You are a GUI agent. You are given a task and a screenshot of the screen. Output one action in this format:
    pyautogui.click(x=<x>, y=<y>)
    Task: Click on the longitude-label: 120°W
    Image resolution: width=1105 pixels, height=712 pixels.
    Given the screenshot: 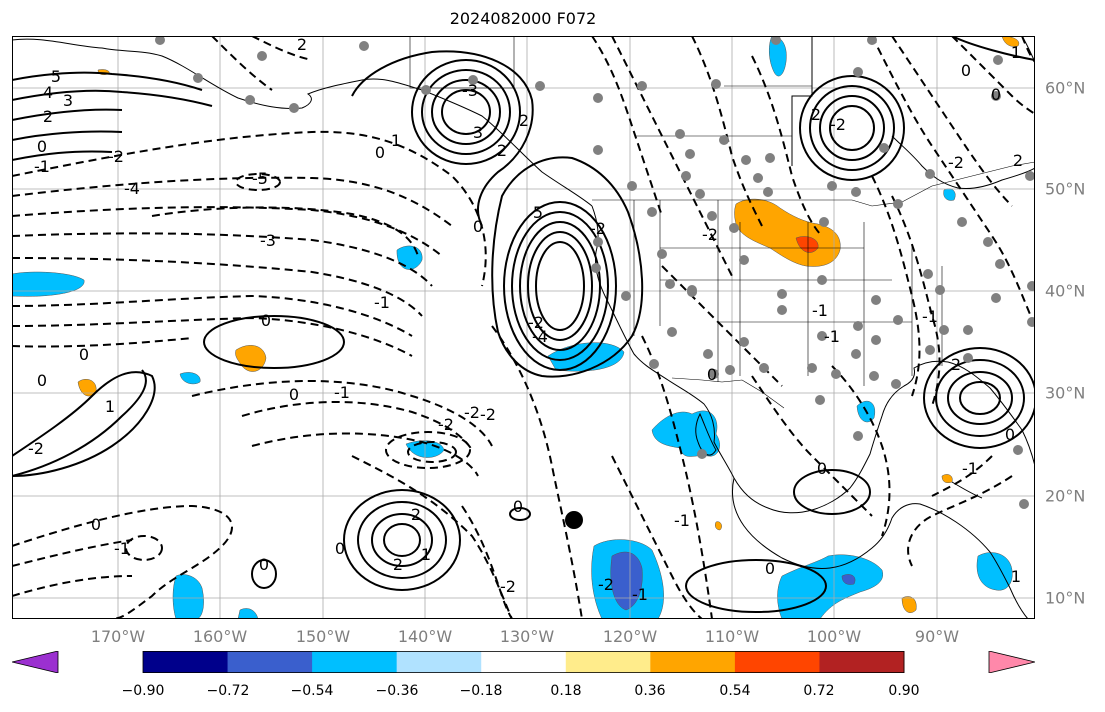 What is the action you would take?
    pyautogui.click(x=630, y=636)
    